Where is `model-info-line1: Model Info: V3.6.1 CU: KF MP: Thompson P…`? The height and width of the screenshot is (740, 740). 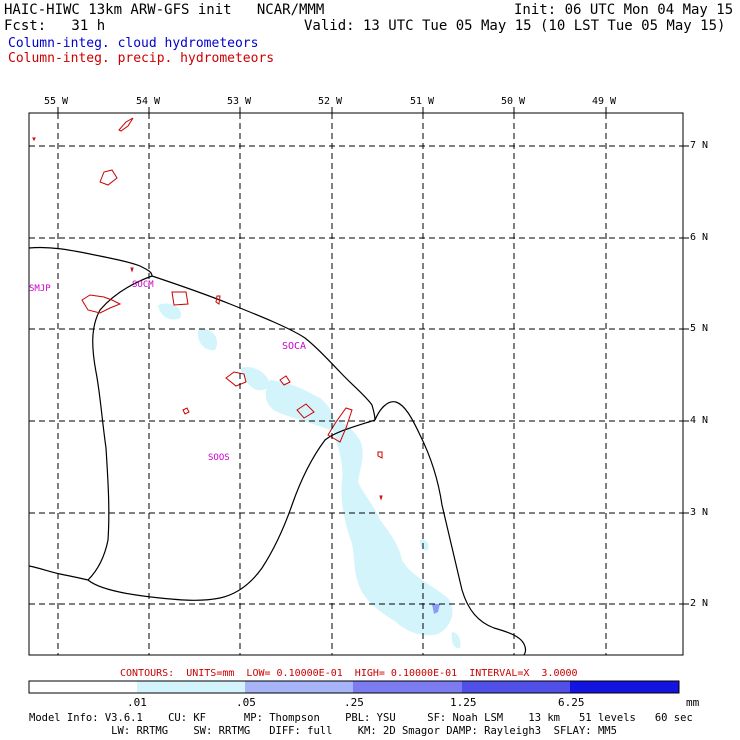 model-info-line1: Model Info: V3.6.1 CU: KF MP: Thompson P… is located at coordinates (361, 718).